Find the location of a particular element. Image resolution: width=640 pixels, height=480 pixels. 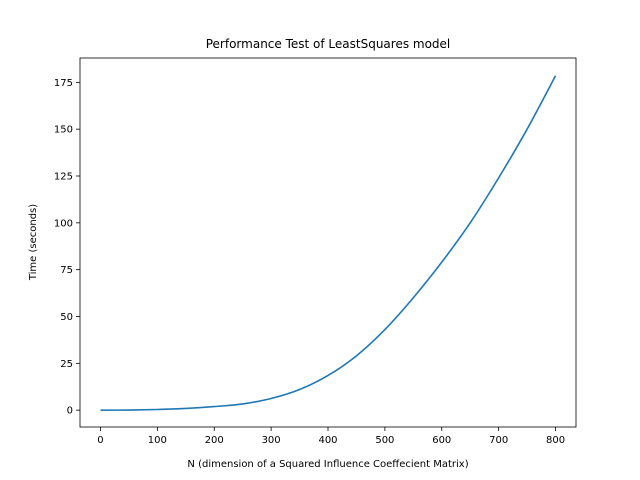

y-tick-label: 175 is located at coordinates (63, 83).